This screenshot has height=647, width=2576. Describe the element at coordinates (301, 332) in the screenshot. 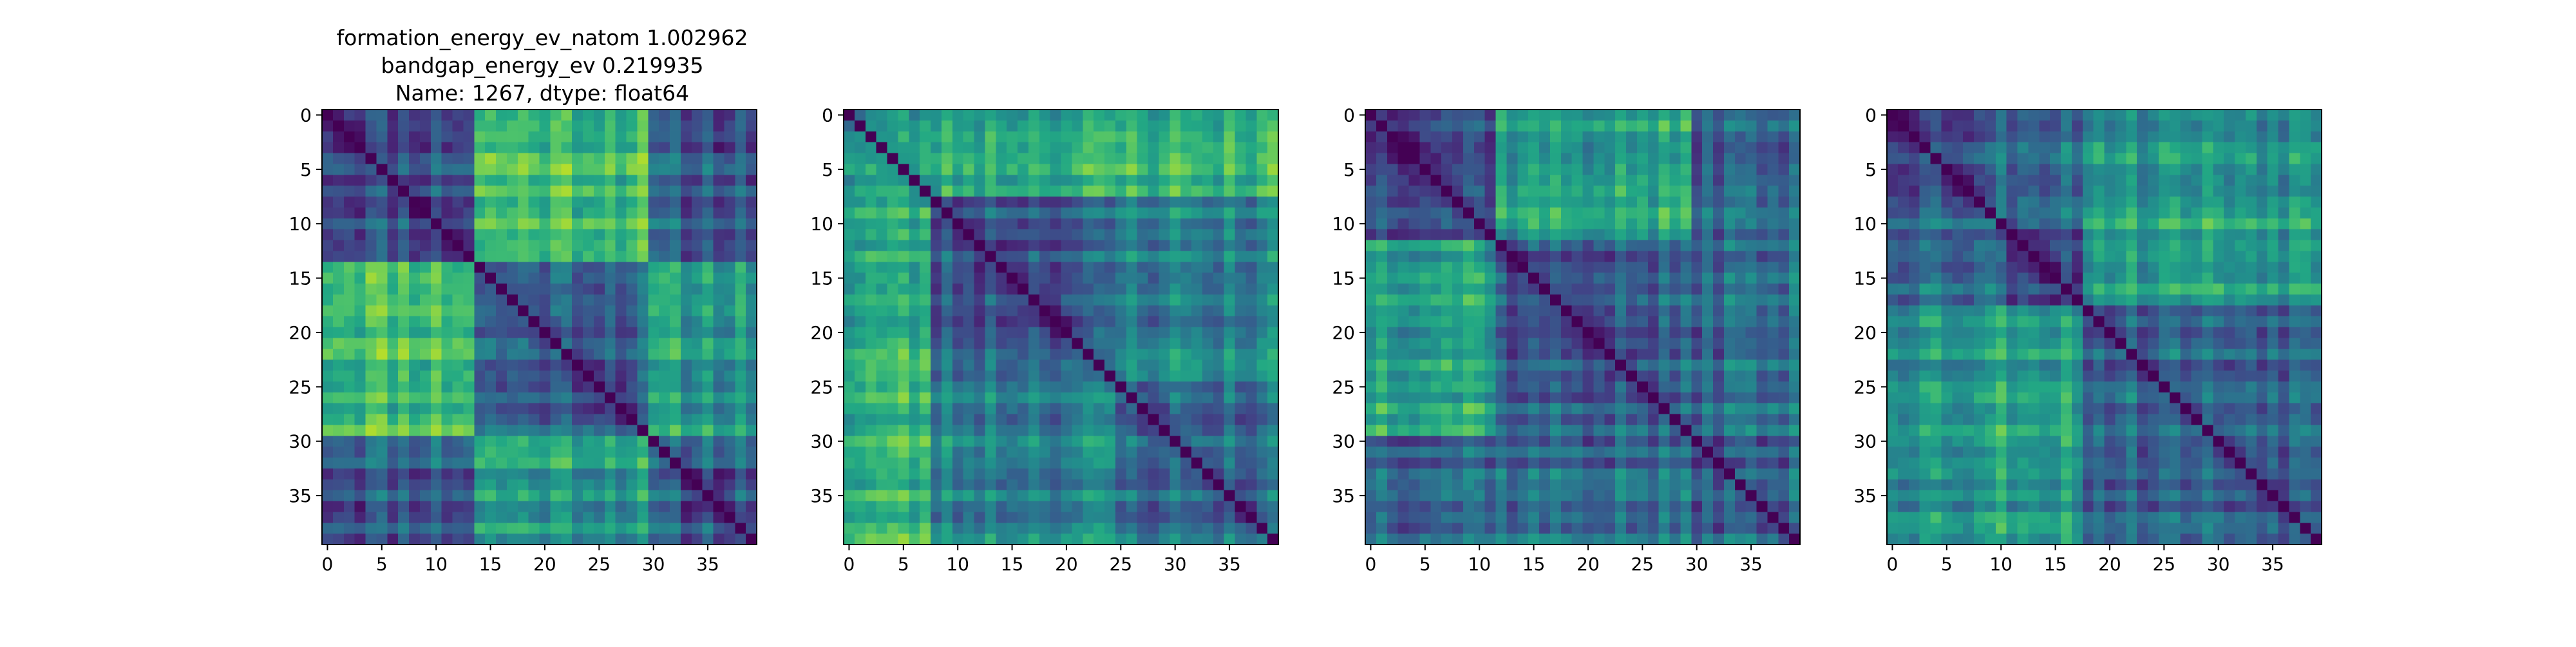

I see `y-tick-label: 20` at that location.